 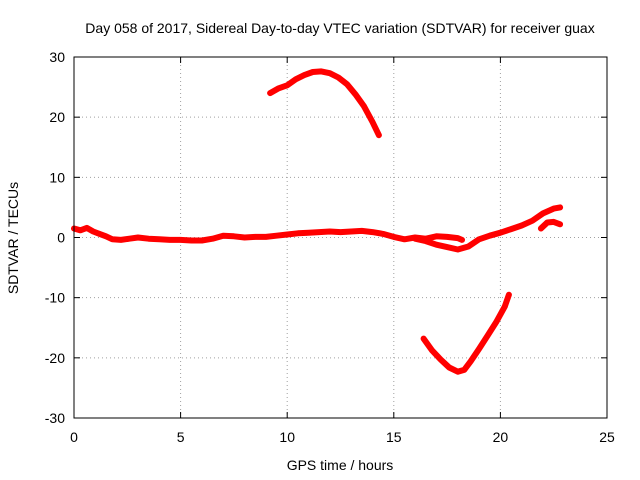 I want to click on y-tick-label: 20, so click(x=57, y=117).